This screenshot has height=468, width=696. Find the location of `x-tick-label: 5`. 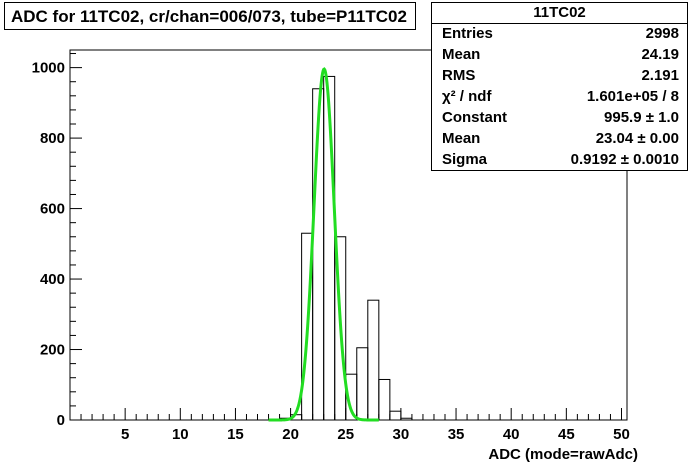

x-tick-label: 5 is located at coordinates (125, 434).